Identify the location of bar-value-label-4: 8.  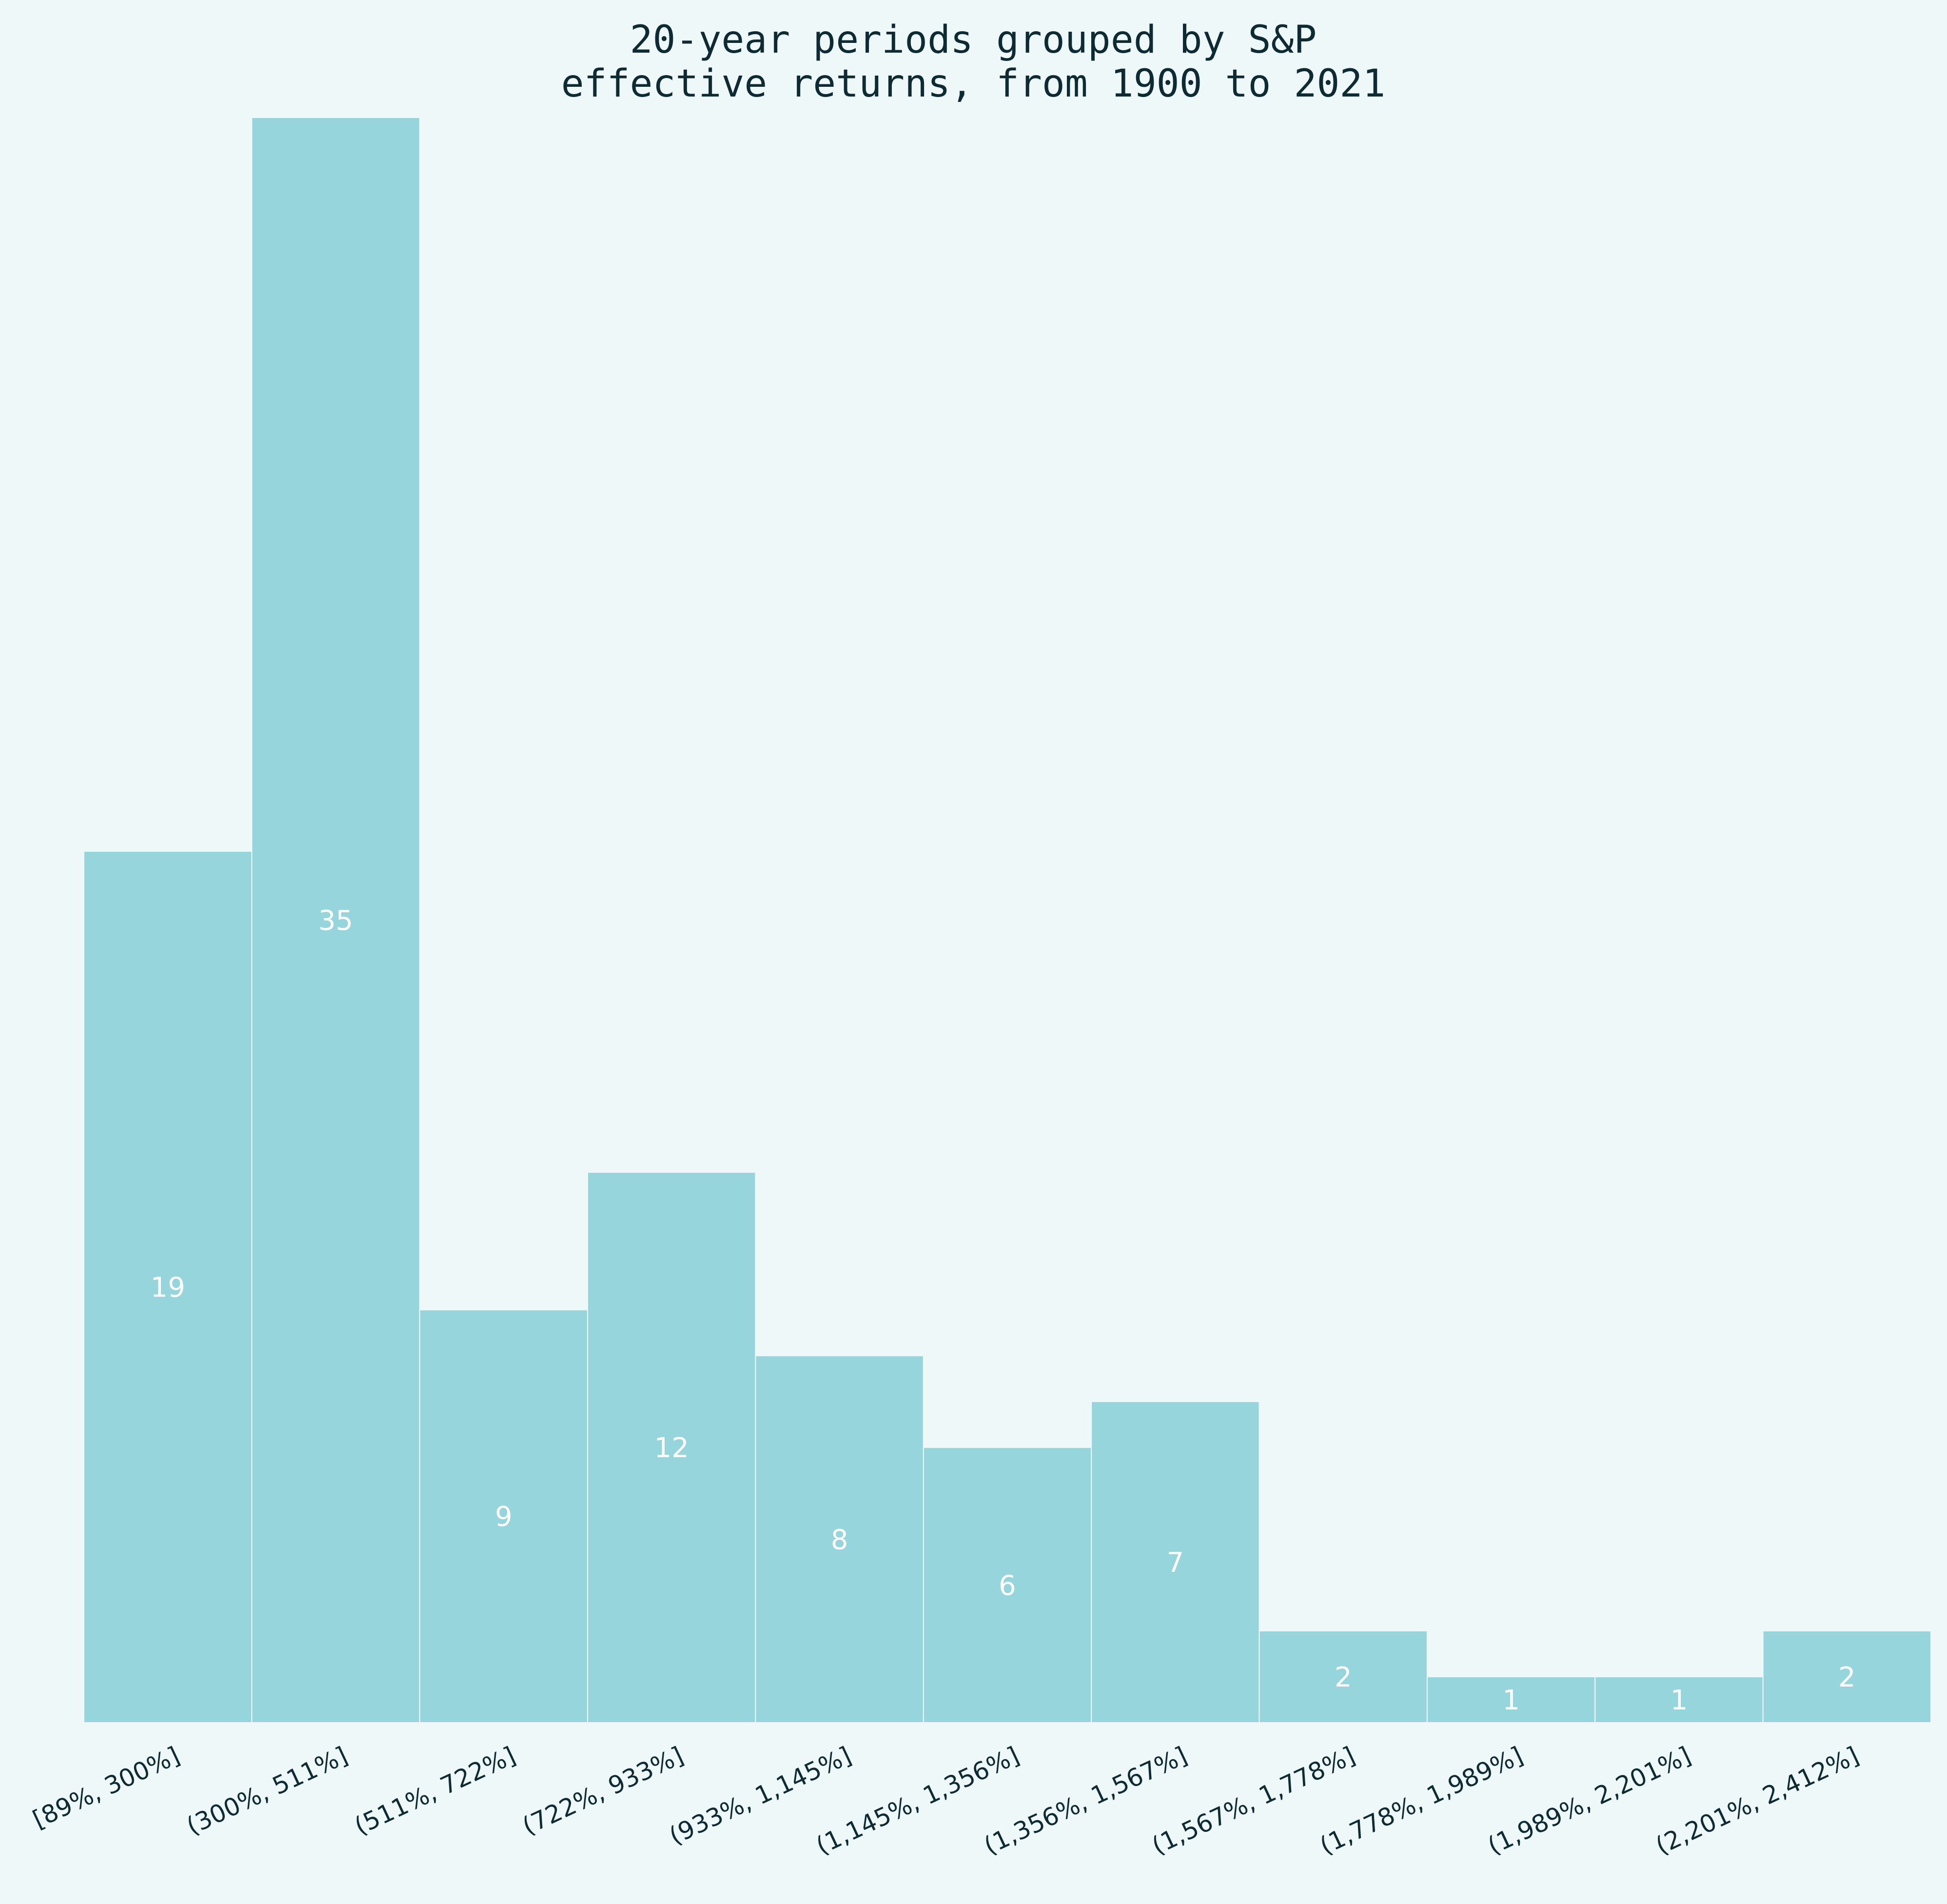
(839, 1540).